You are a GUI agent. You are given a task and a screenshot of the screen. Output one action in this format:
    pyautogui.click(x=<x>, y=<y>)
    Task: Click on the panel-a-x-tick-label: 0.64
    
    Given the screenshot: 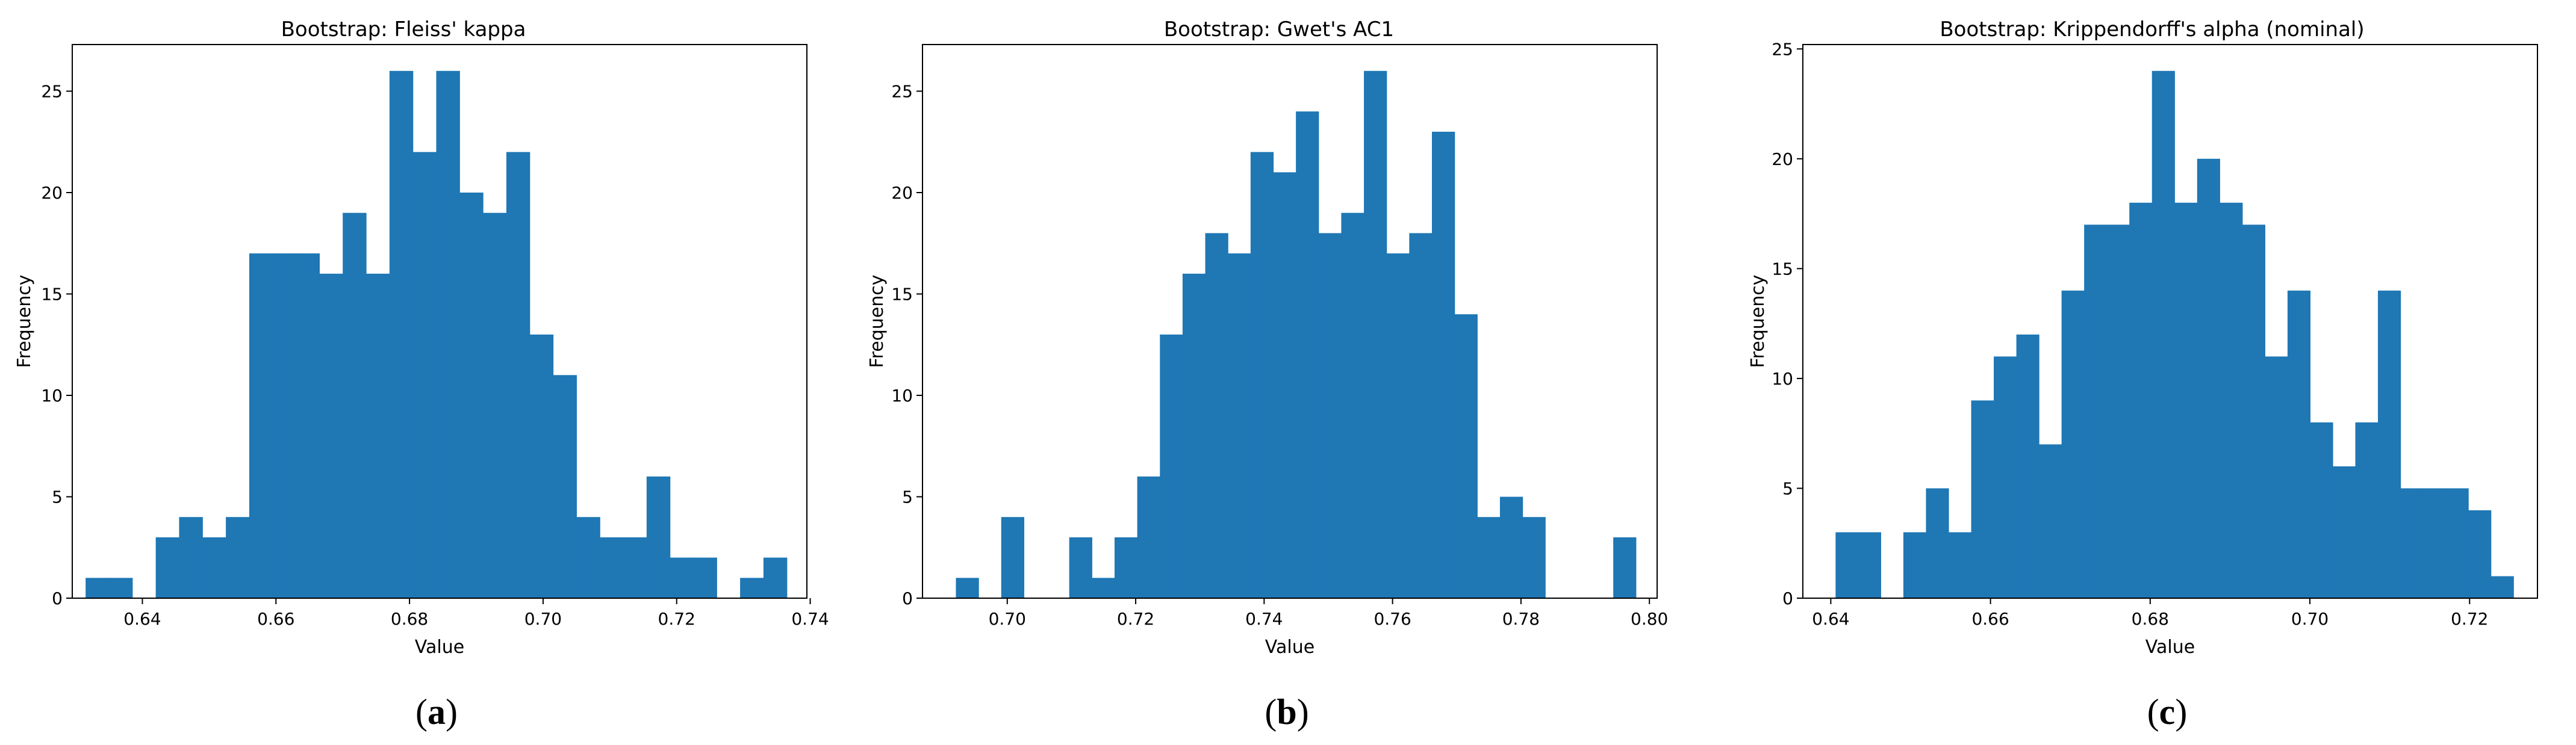 What is the action you would take?
    pyautogui.click(x=142, y=619)
    